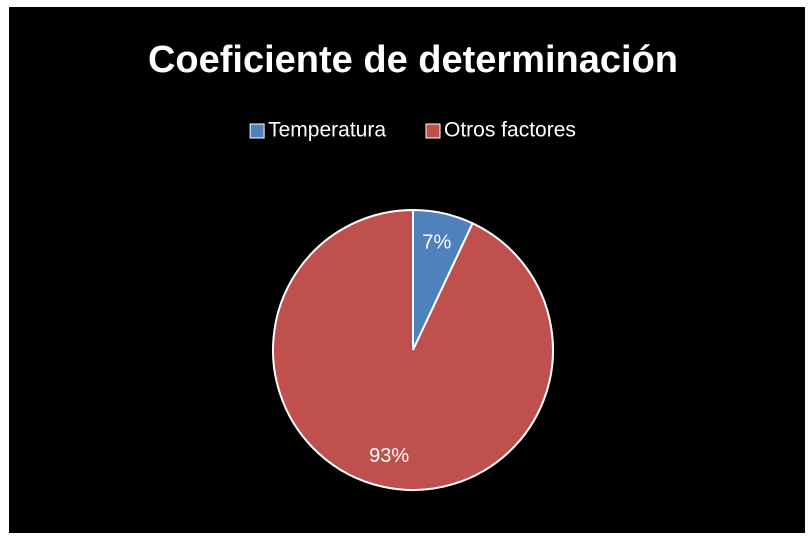  I want to click on legend-label: Temperatura, so click(327, 130).